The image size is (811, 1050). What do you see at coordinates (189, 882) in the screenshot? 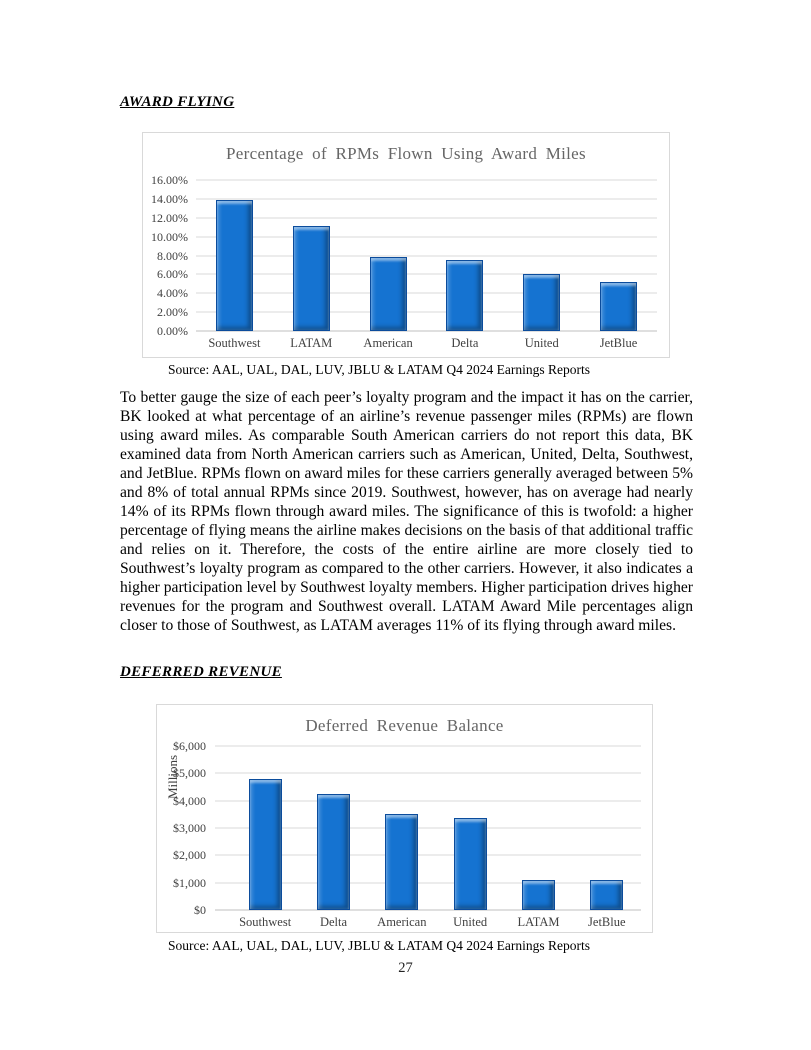
I see `y-tick-label: $1,000` at bounding box center [189, 882].